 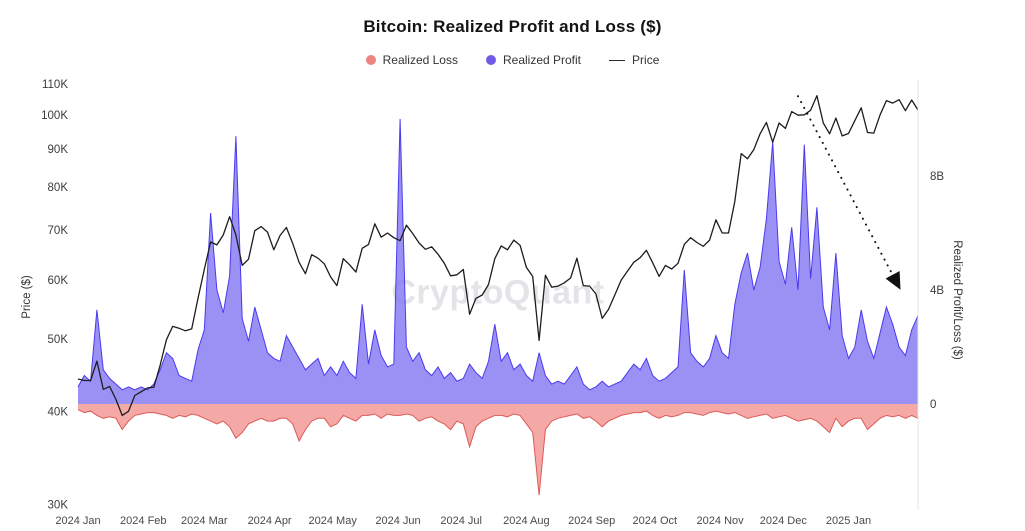 What do you see at coordinates (54, 116) in the screenshot?
I see `left-axis-tick-label: 100K` at bounding box center [54, 116].